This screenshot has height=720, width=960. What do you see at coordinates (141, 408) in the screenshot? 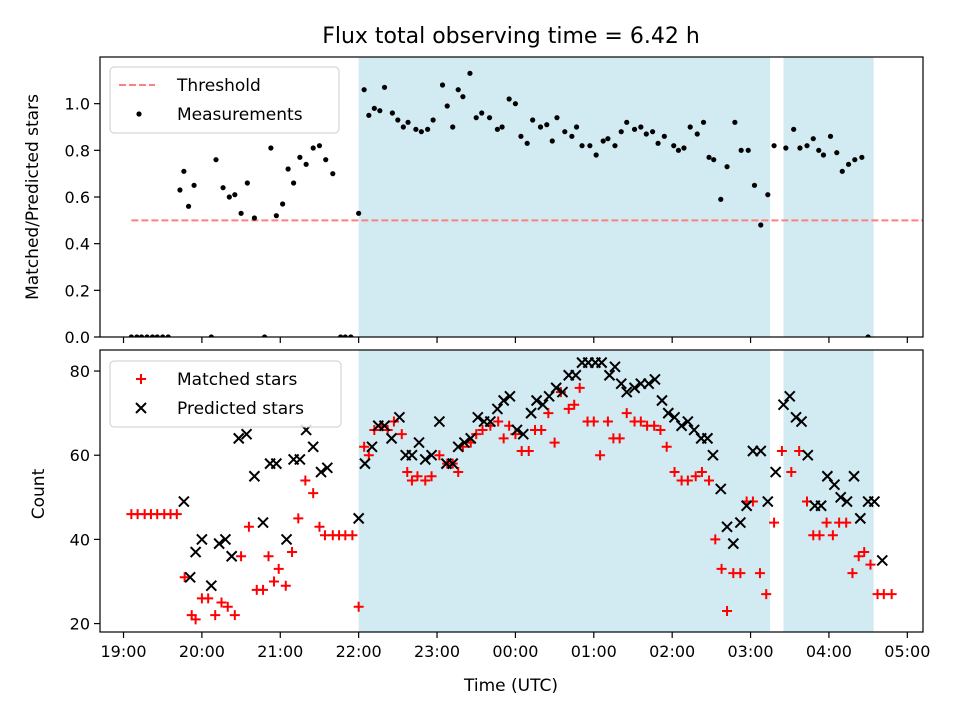
I see `legend-predicted-swatch` at bounding box center [141, 408].